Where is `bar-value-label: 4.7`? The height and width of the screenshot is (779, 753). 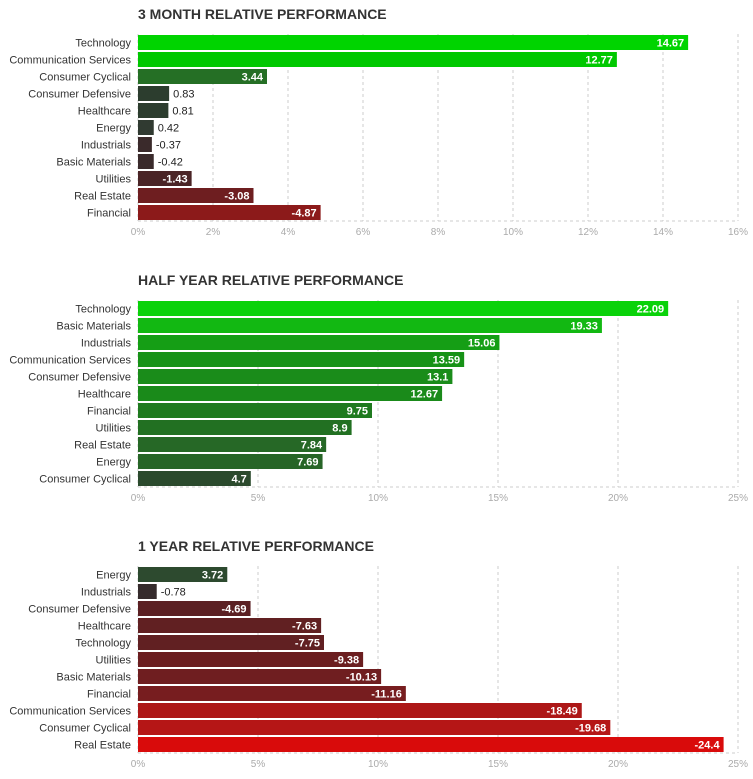 bar-value-label: 4.7 is located at coordinates (239, 480).